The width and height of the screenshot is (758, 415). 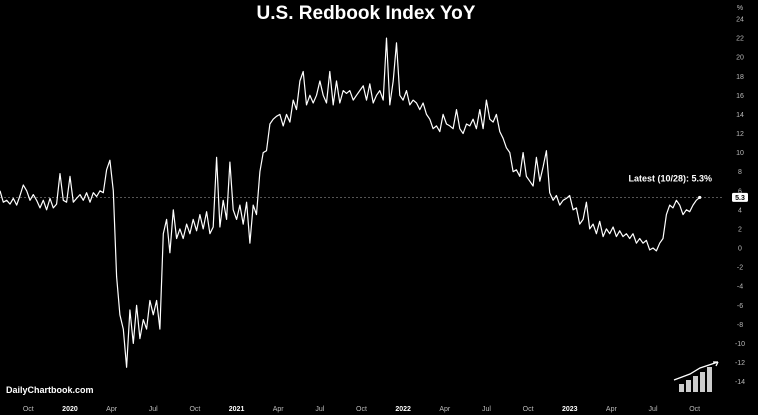 I want to click on latest-badge-box, so click(x=740, y=197).